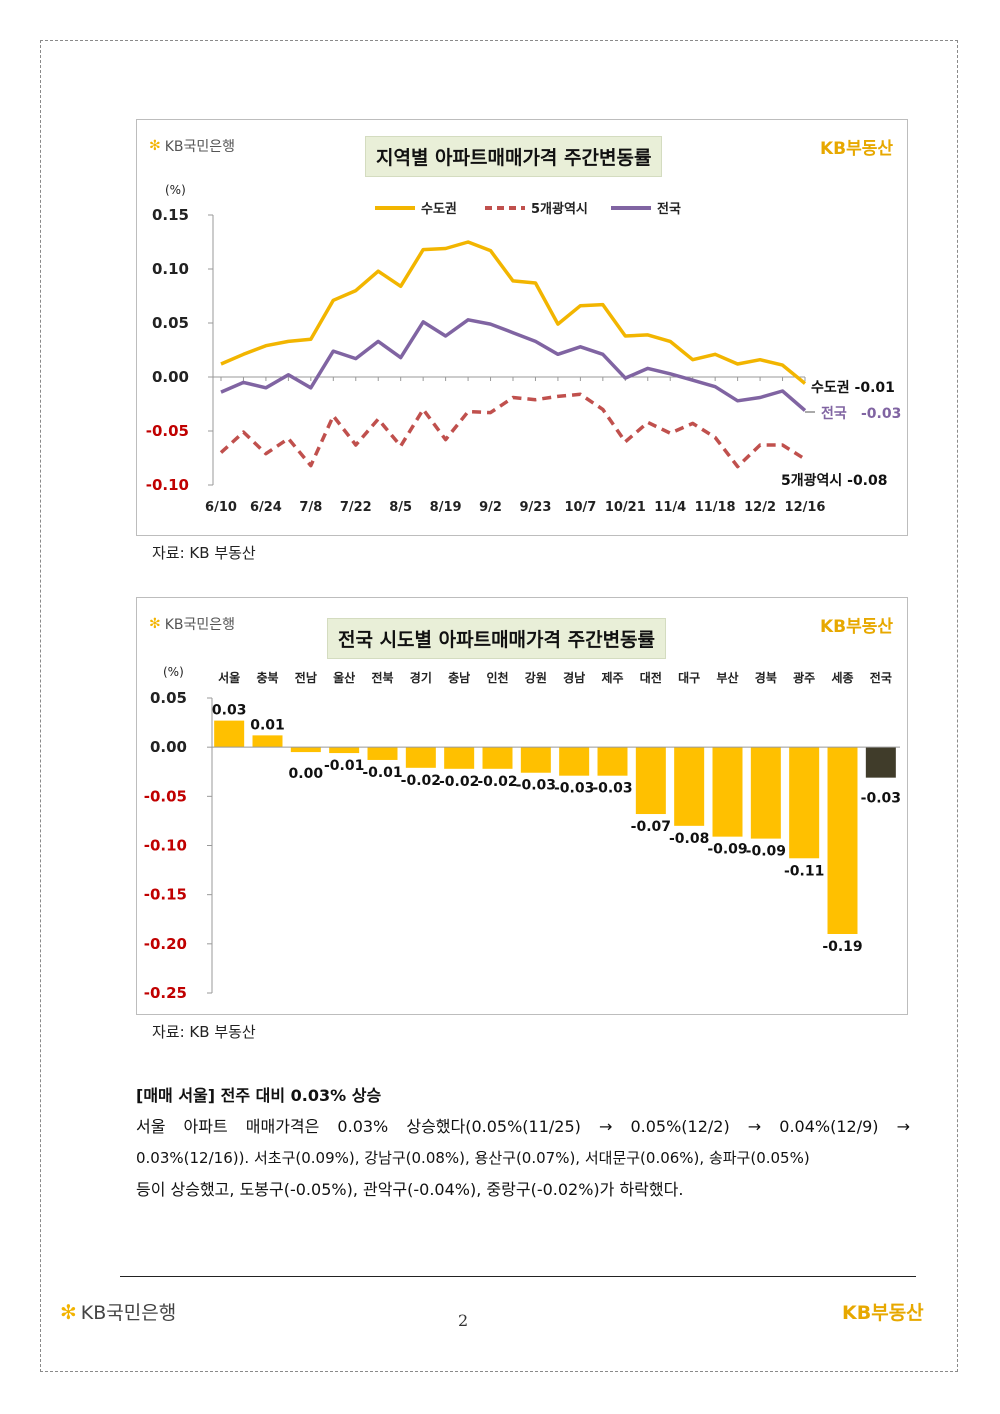  What do you see at coordinates (881, 414) in the screenshot?
I see `end-label-national-value: -0.03` at bounding box center [881, 414].